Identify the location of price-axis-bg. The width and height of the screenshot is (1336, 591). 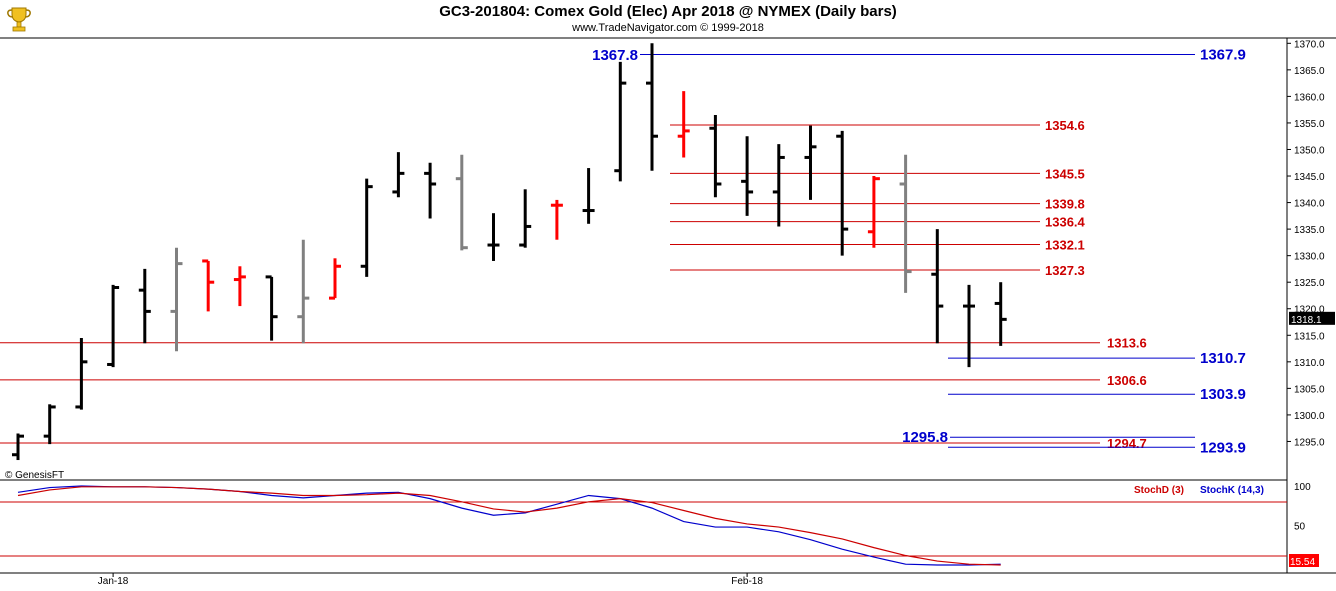
(1311, 305).